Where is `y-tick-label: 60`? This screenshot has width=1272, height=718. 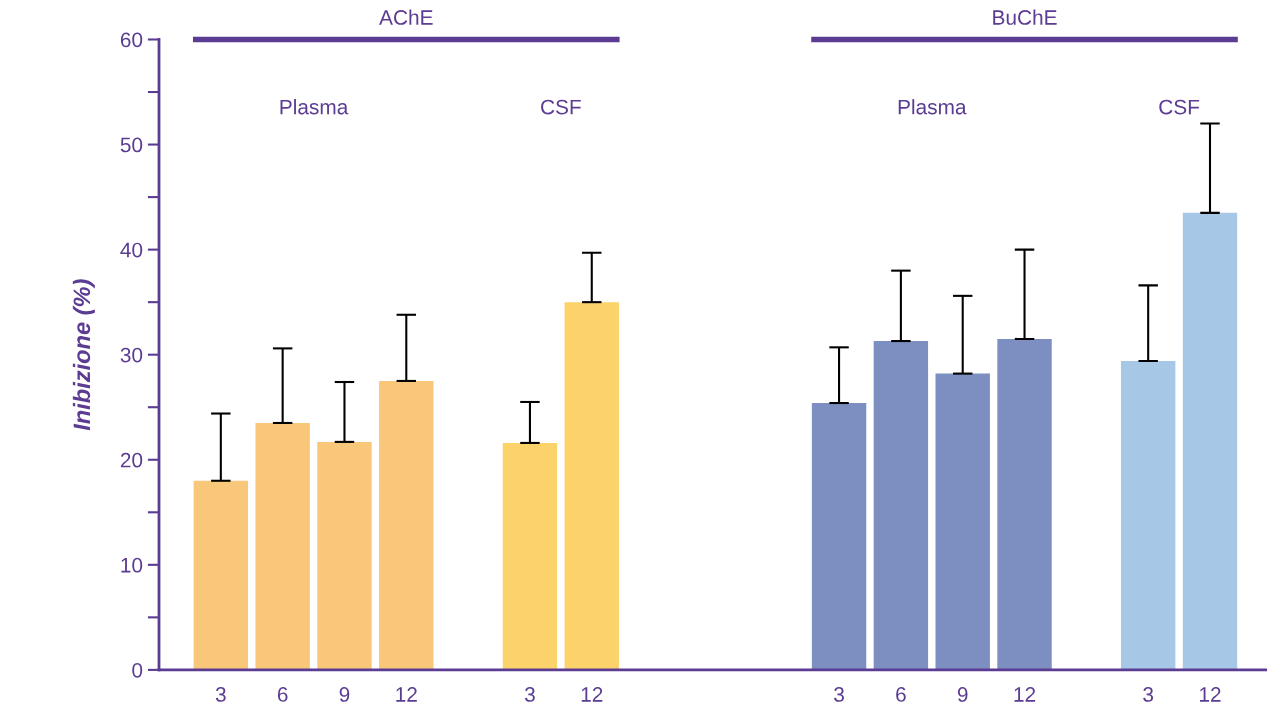
y-tick-label: 60 is located at coordinates (131, 40).